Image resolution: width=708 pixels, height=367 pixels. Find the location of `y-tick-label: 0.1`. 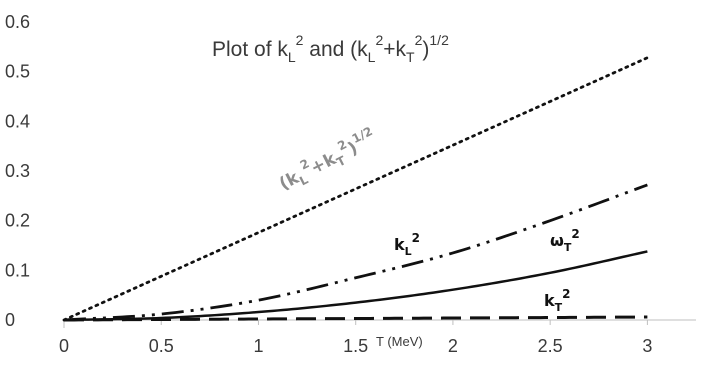

y-tick-label: 0.1 is located at coordinates (17, 270).